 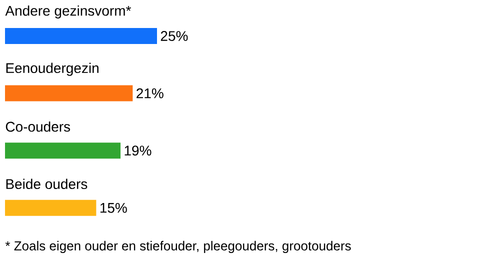 What do you see at coordinates (68, 12) in the screenshot?
I see `y-tick-label: Andere gezinsvorm*` at bounding box center [68, 12].